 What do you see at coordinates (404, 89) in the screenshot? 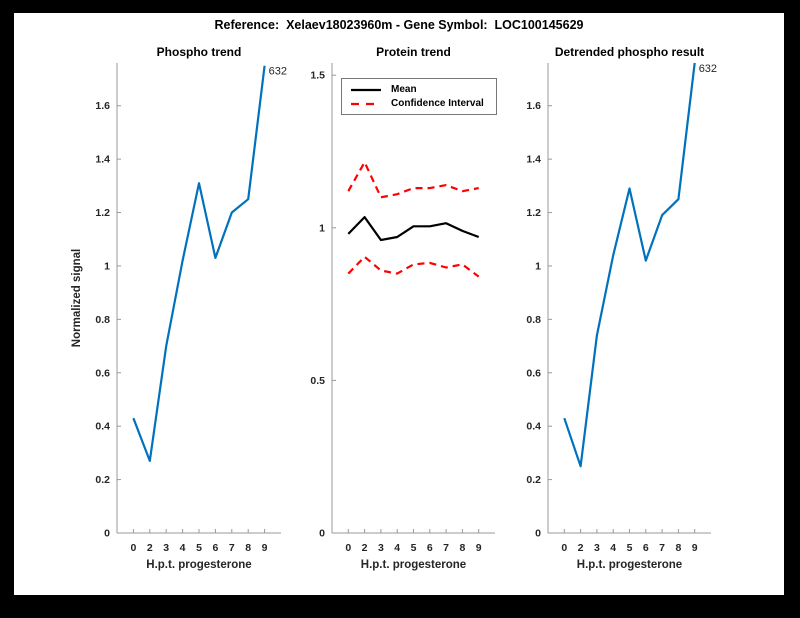
I see `legend-label-mean: Mean` at bounding box center [404, 89].